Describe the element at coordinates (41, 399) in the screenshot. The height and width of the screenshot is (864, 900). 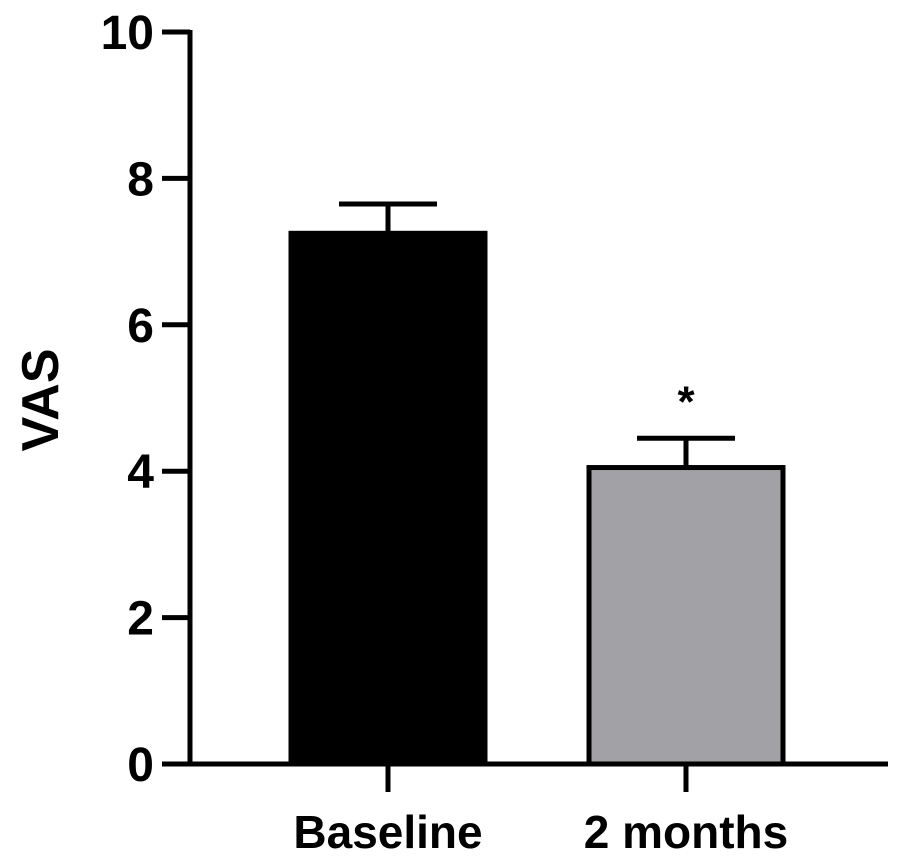
I see `y-axis-title: VAS` at that location.